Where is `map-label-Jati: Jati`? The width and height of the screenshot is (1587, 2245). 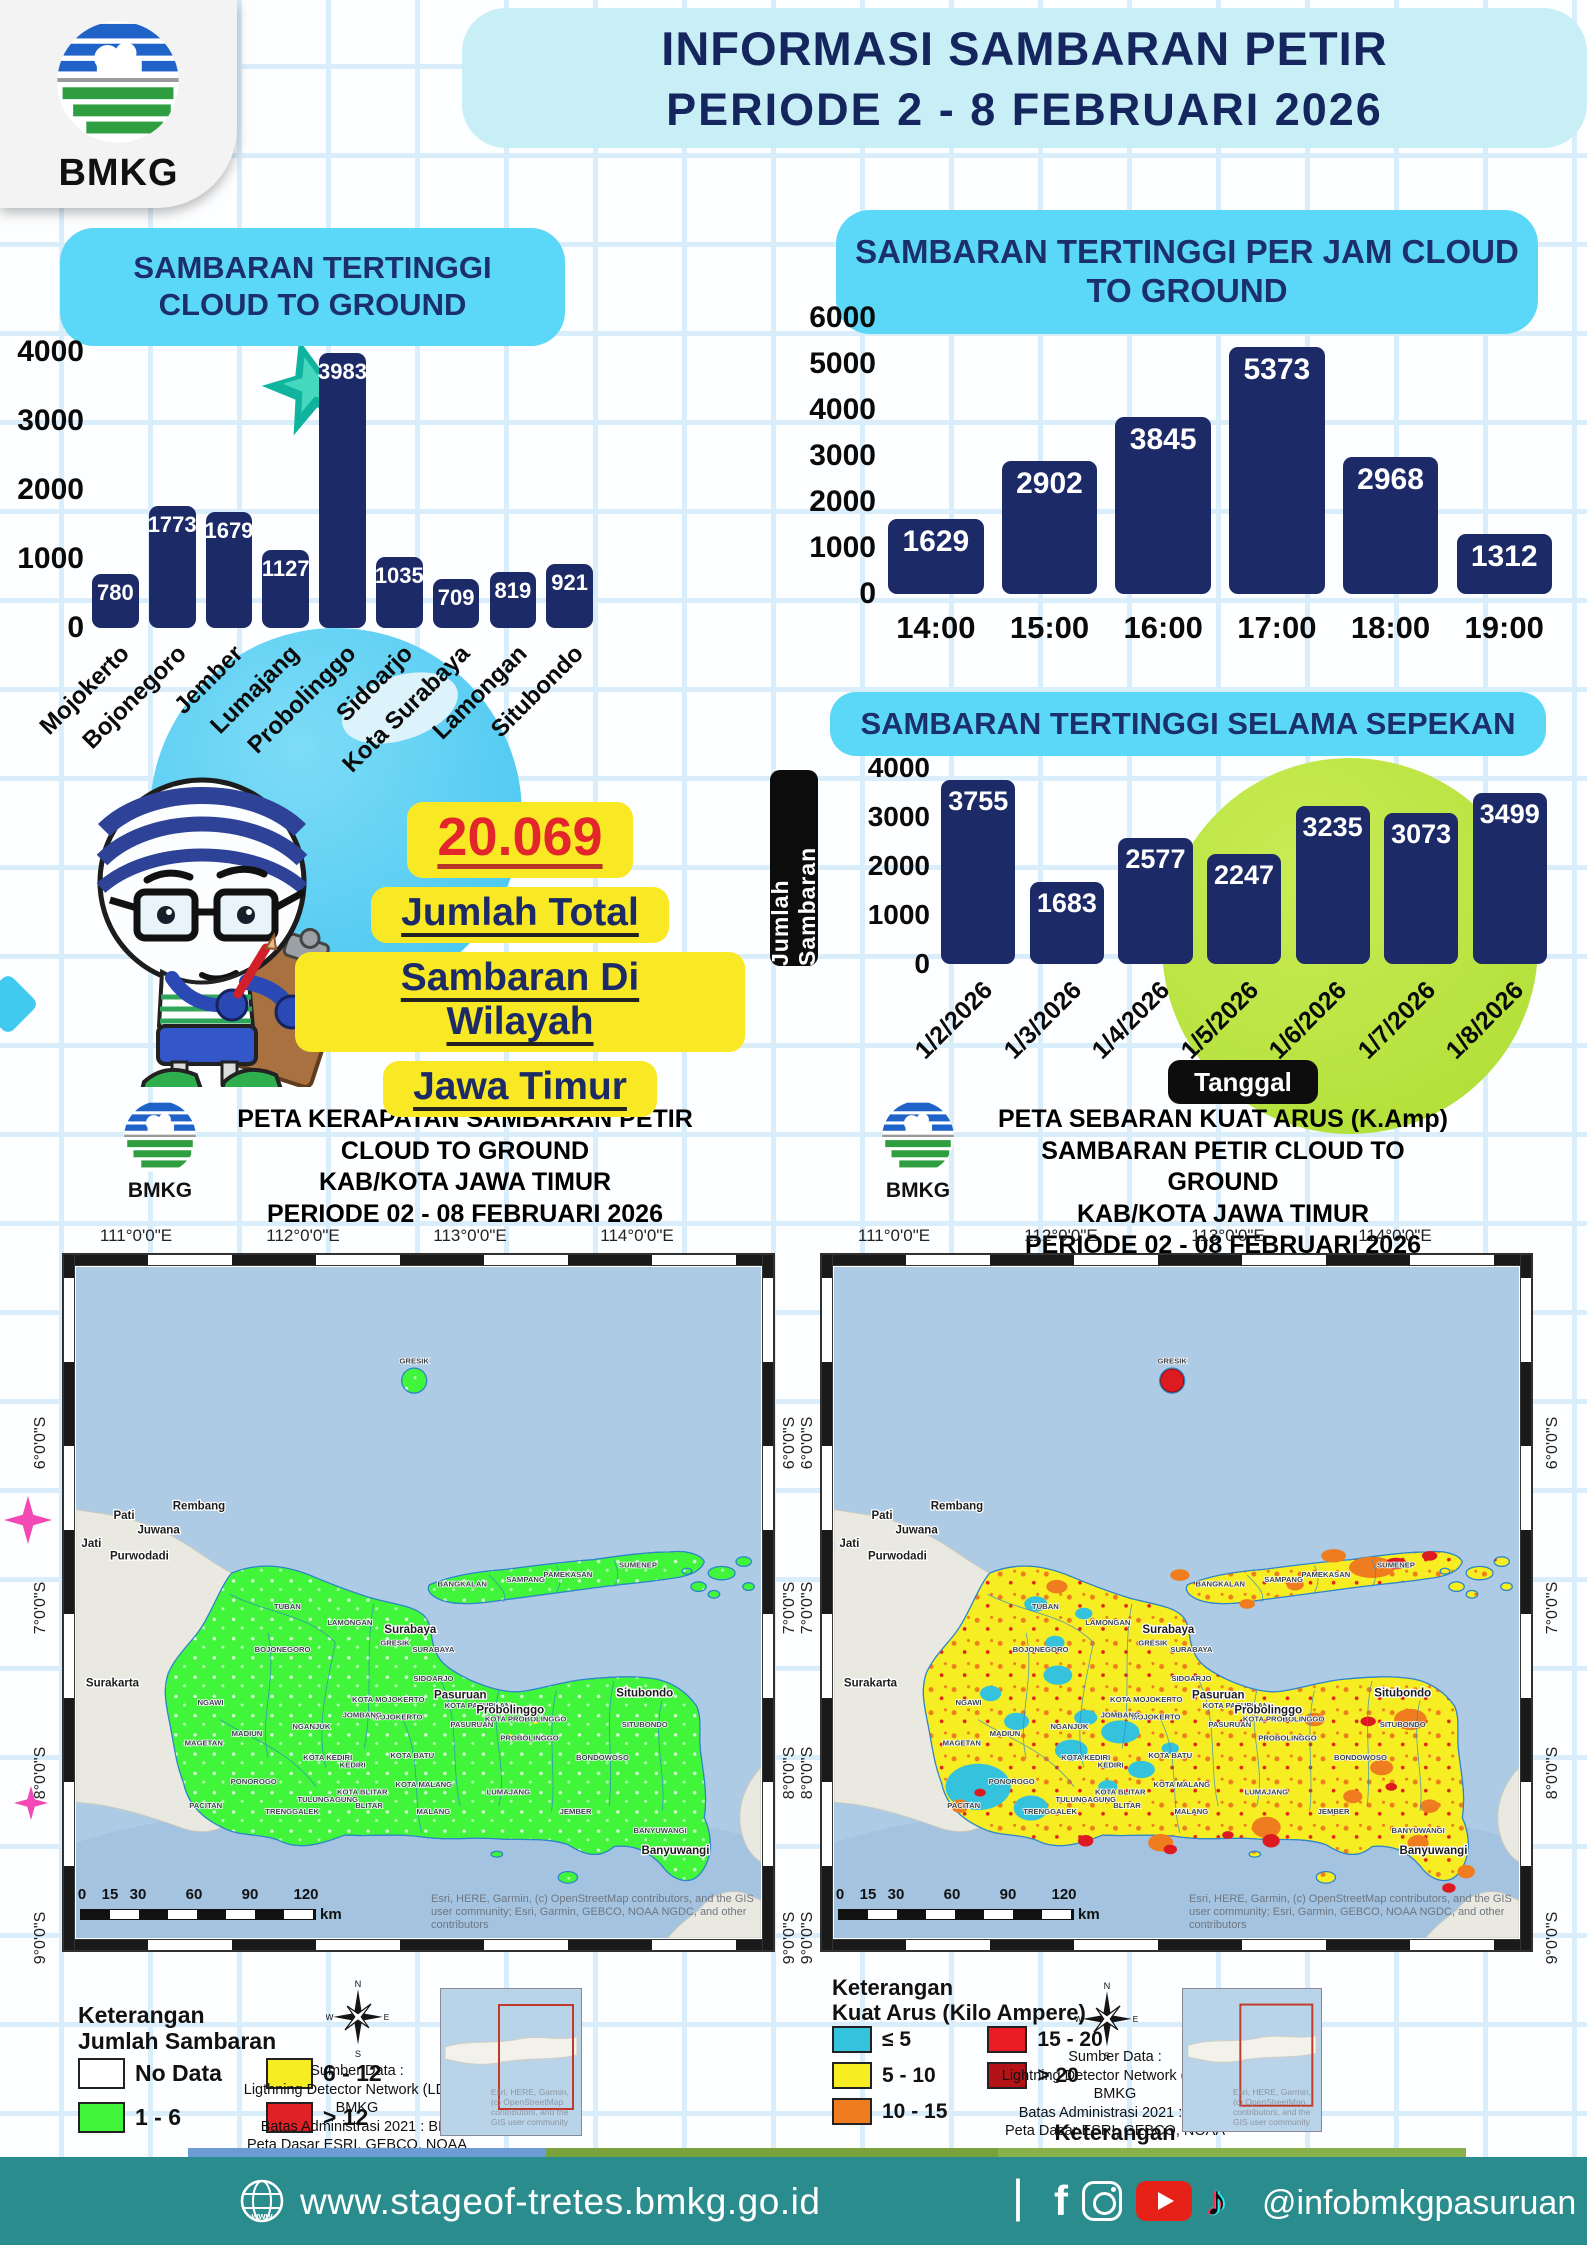 map-label-Jati: Jati is located at coordinates (849, 1544).